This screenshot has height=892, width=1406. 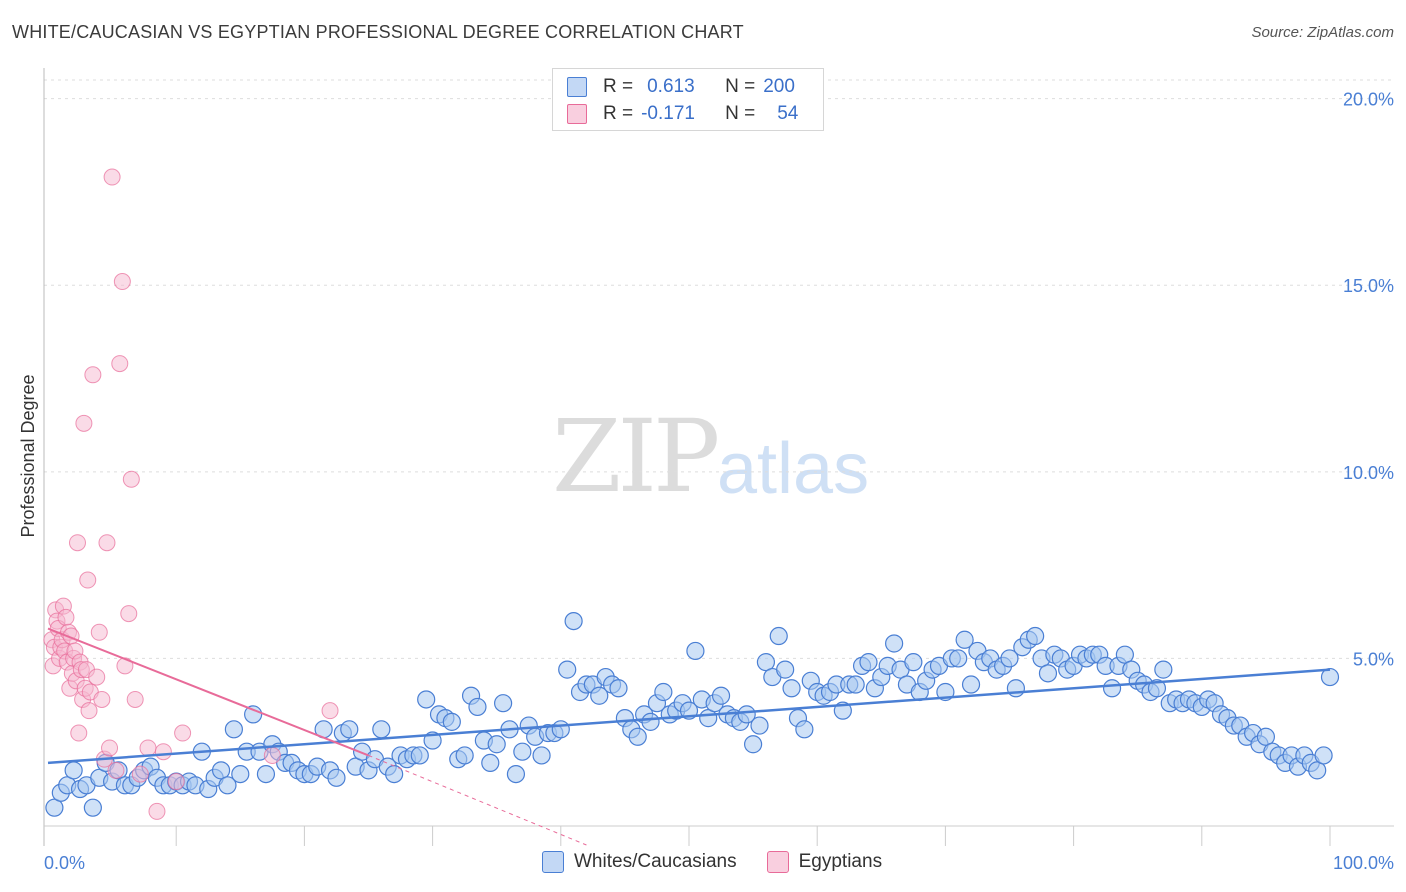 I want to click on watermark-zip: ZIP, so click(x=636, y=456).